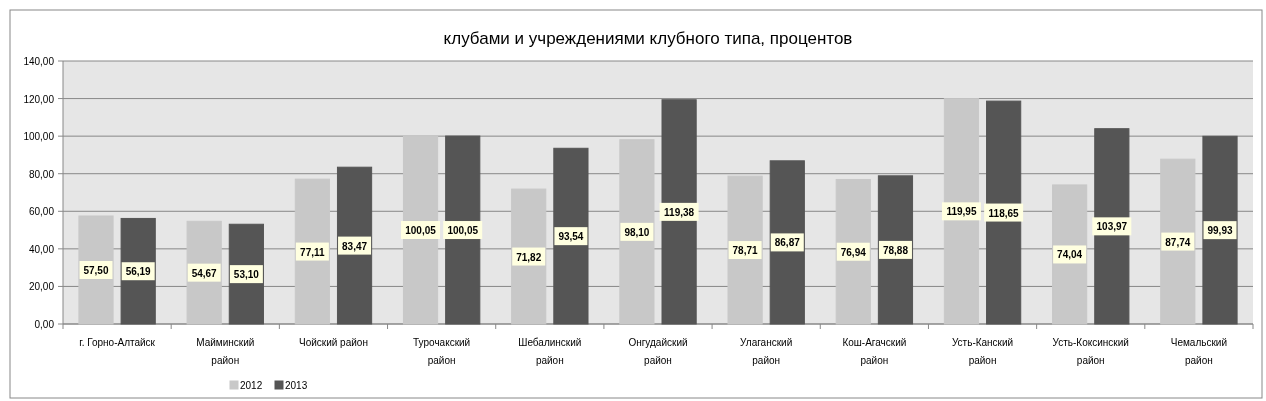 This screenshot has width=1266, height=401. I want to click on x-tick-label: Кош-Агачский район, so click(874, 351).